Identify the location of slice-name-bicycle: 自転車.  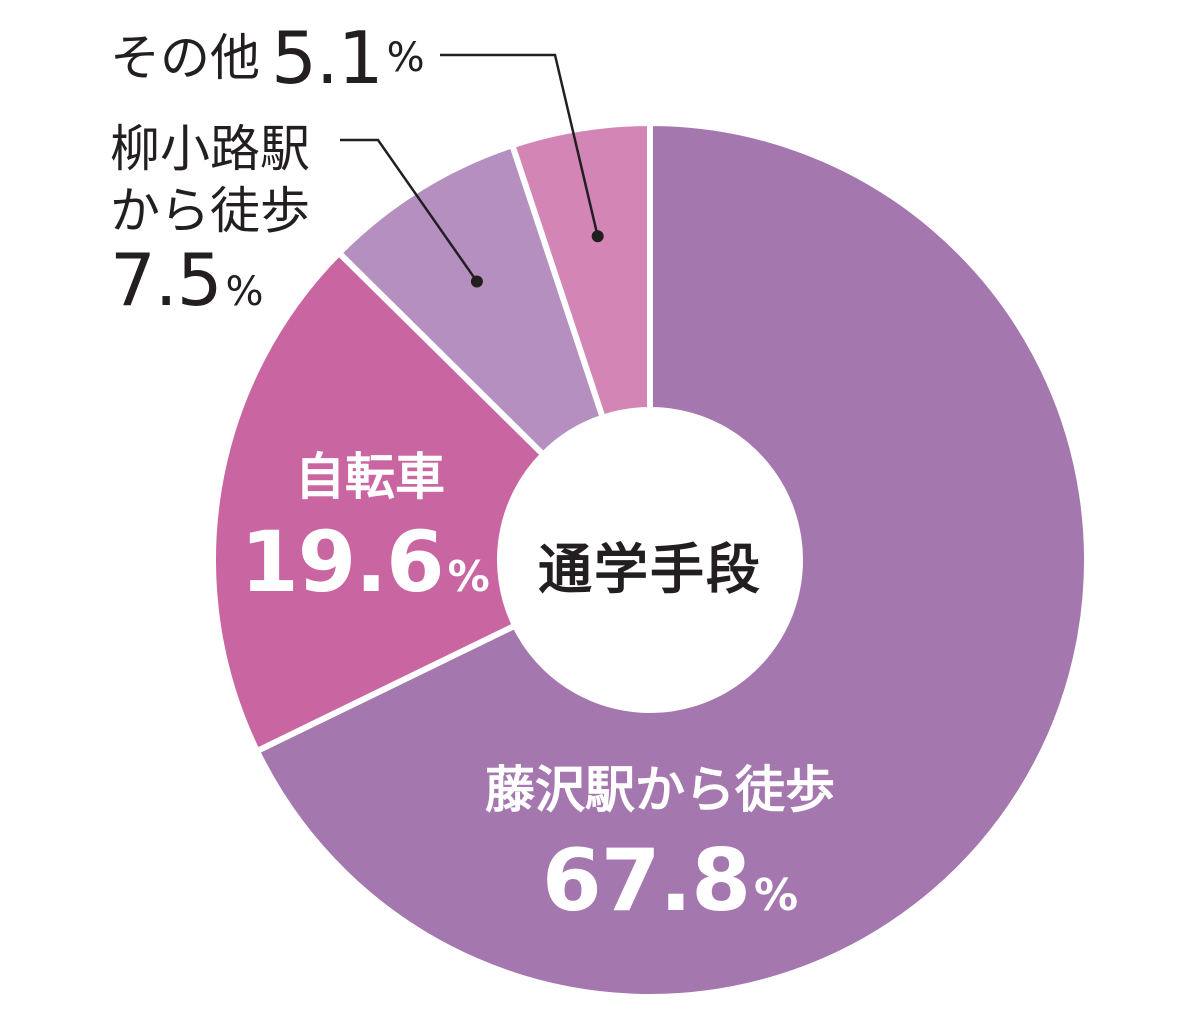
(370, 477).